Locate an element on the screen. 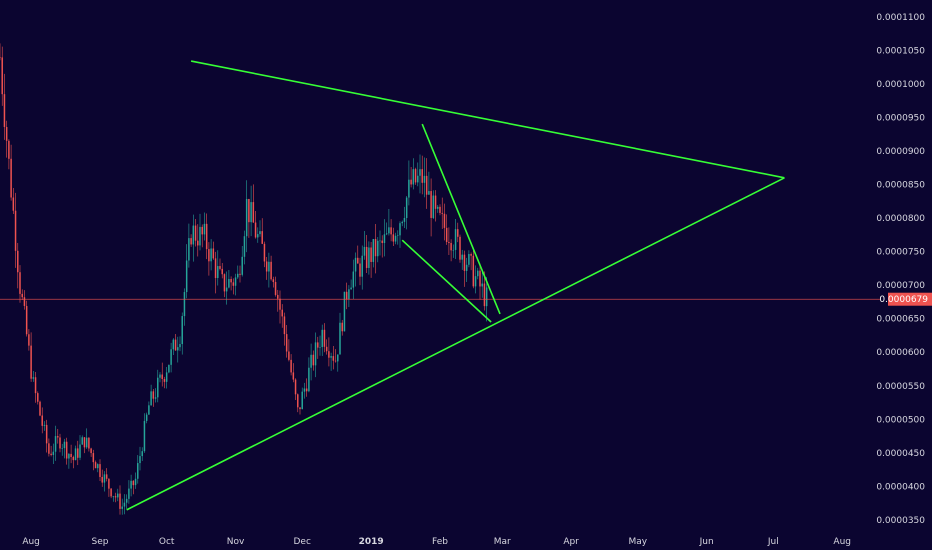  y-tick-label: 0.0000550 is located at coordinates (900, 387).